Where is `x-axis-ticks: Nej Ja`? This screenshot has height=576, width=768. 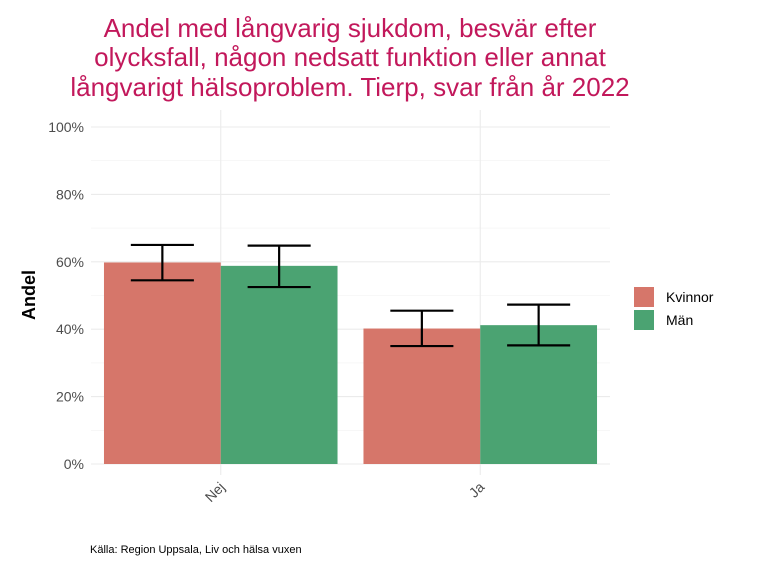 x-axis-ticks: Nej Ja is located at coordinates (345, 492).